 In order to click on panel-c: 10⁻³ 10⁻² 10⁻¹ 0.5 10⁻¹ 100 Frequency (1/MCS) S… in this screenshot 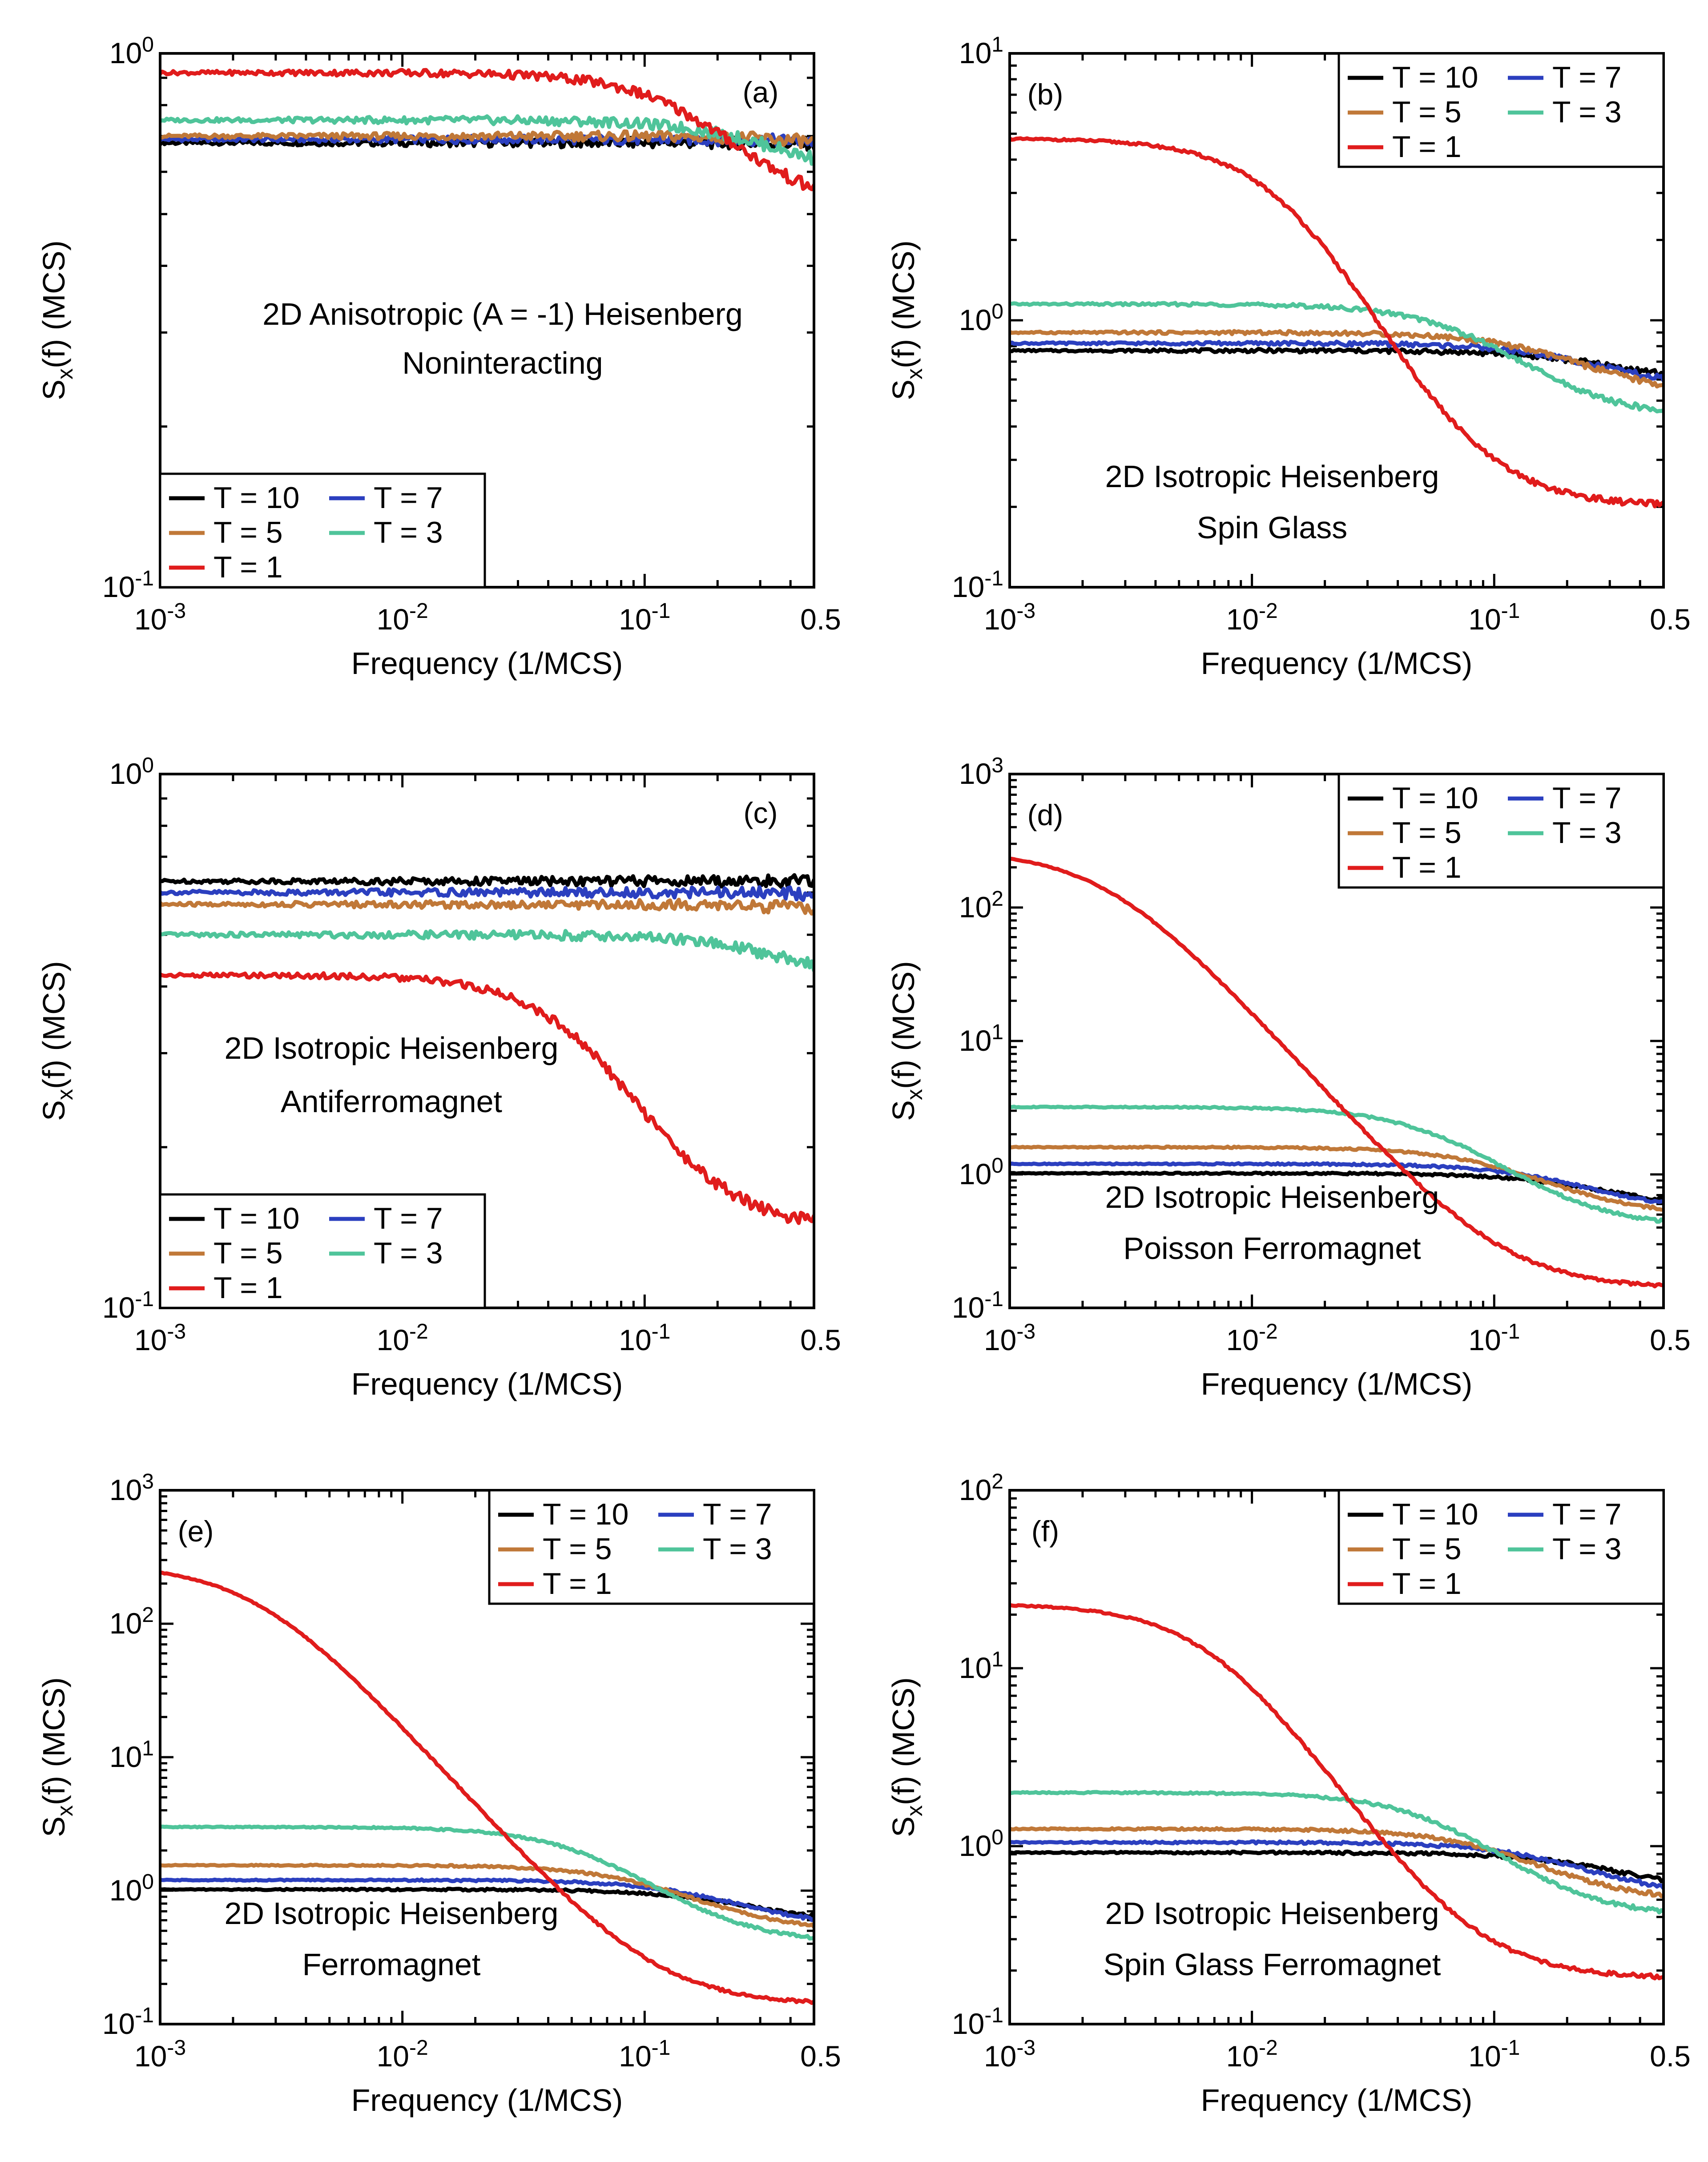, I will do `click(438, 1077)`.